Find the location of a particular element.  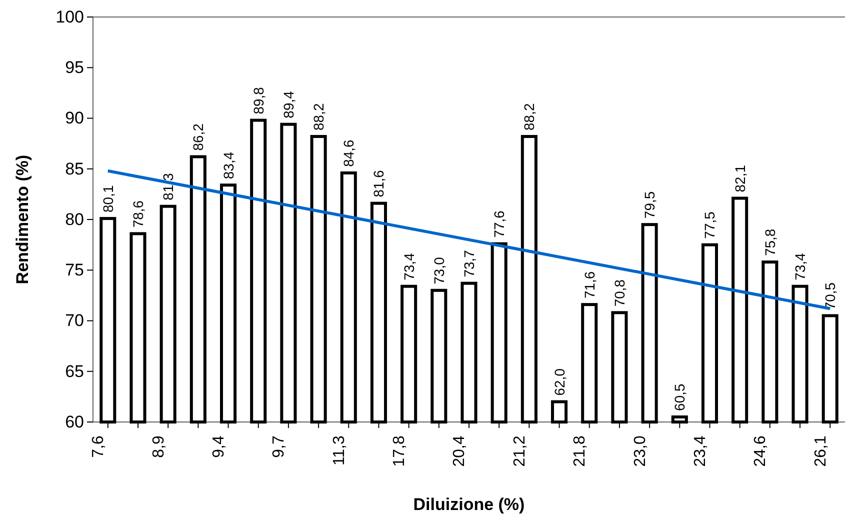

data-label: 82,1 is located at coordinates (740, 178).